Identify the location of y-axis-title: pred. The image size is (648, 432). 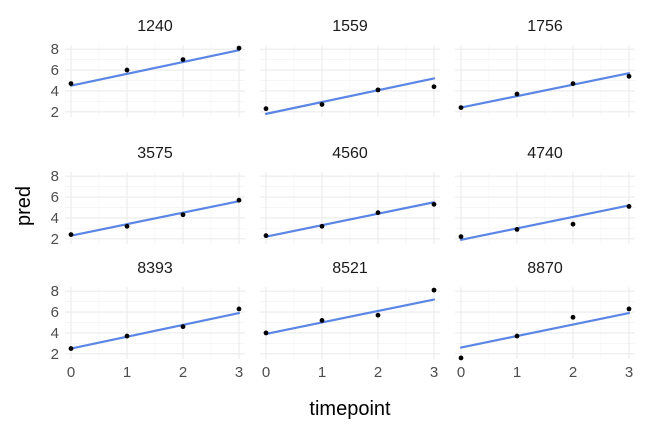
(24, 206).